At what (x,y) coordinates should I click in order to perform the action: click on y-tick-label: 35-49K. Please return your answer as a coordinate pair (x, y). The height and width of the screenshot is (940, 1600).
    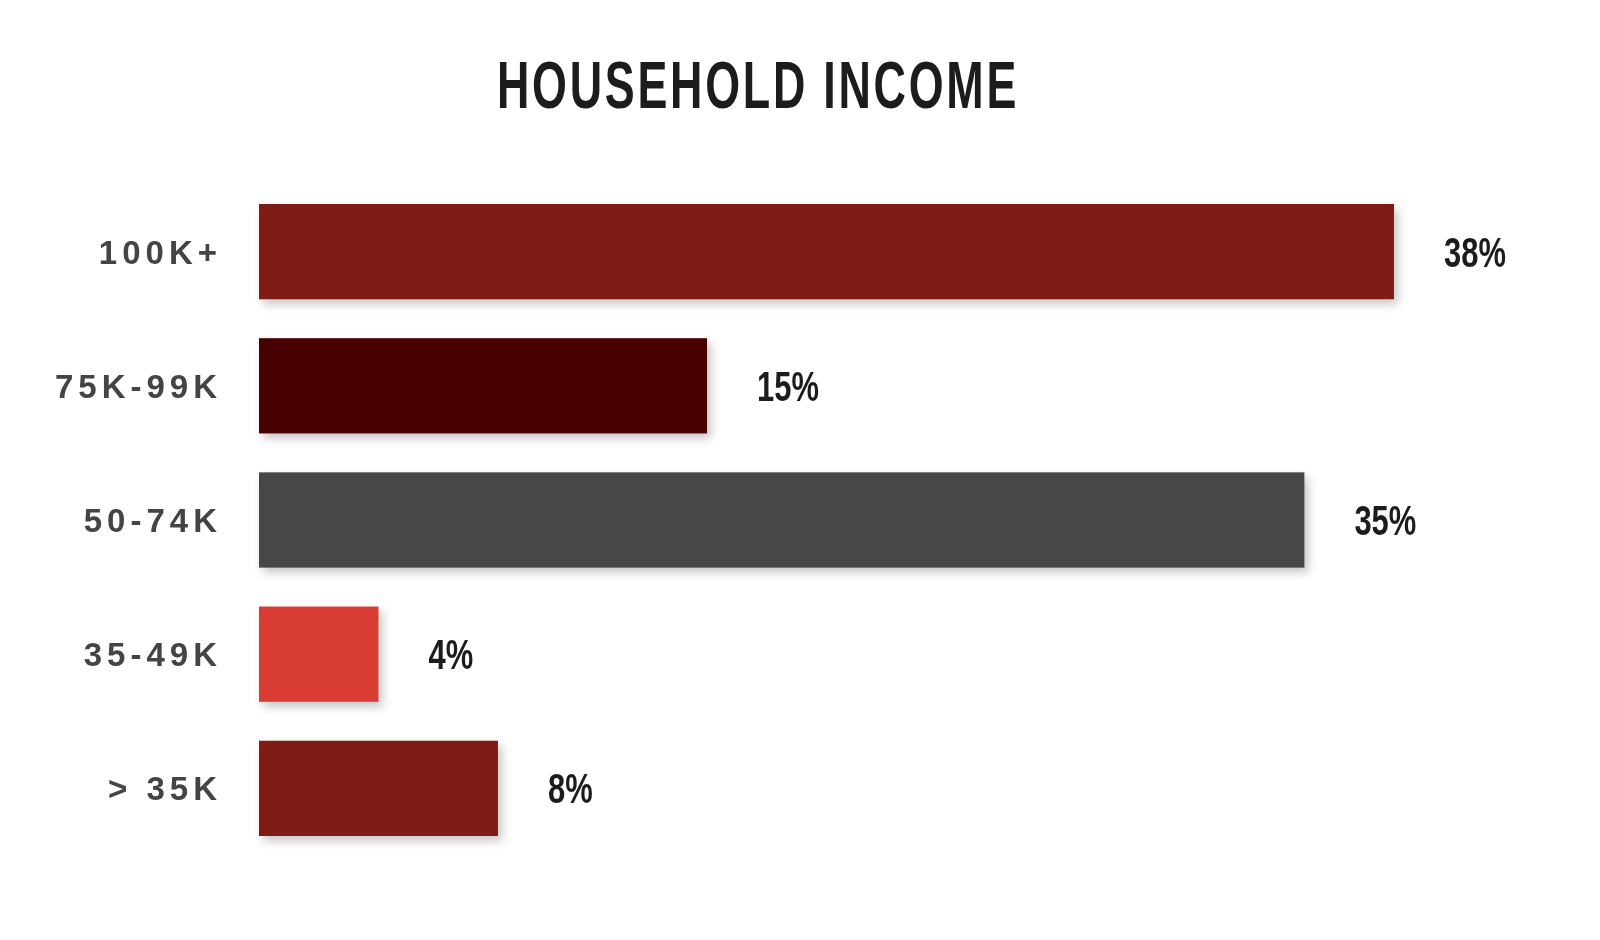
    Looking at the image, I should click on (152, 655).